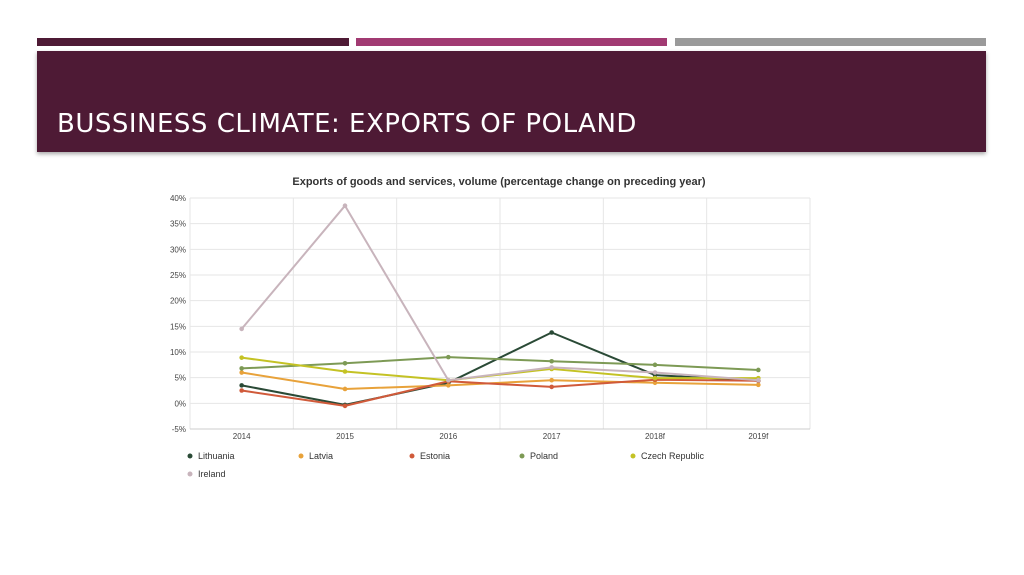  Describe the element at coordinates (180, 403) in the screenshot. I see `y-tick-label: 0%` at that location.